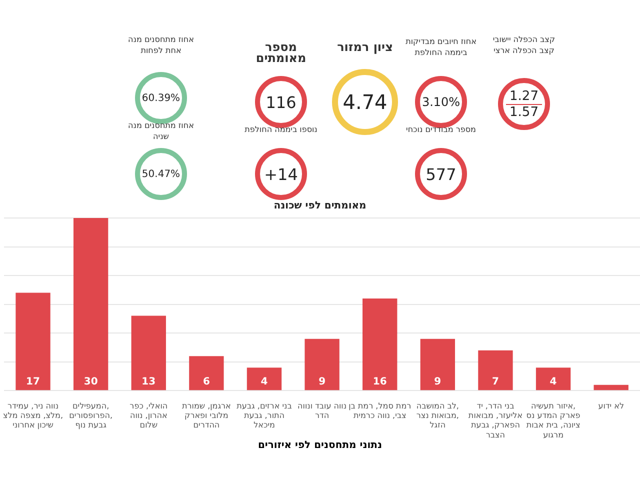  Describe the element at coordinates (441, 174) in the screenshot. I see `text: 577` at that location.